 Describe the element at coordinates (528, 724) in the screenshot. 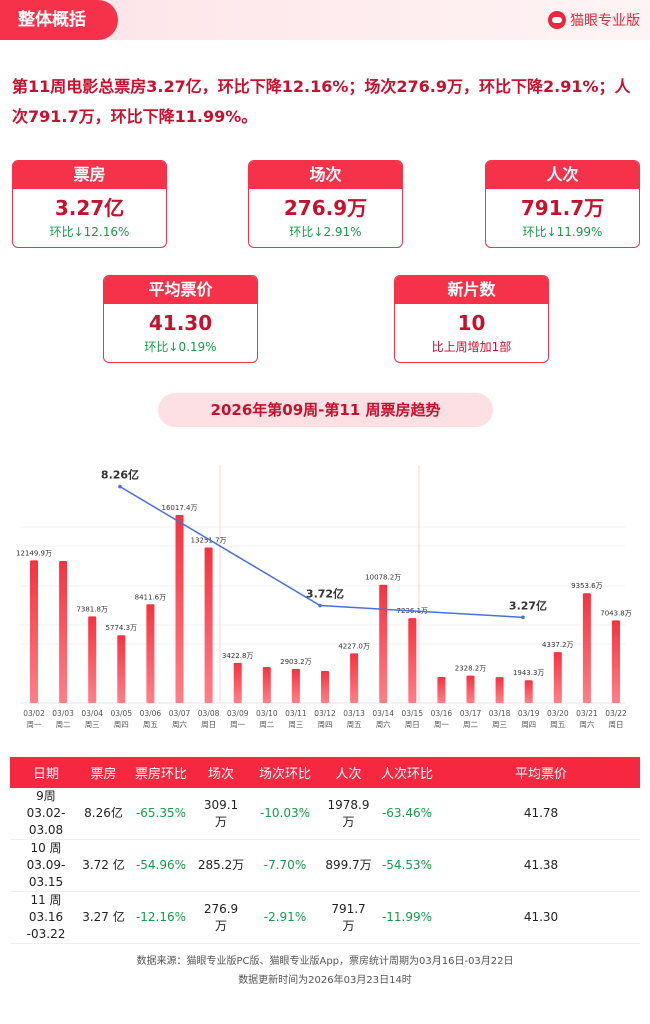

I see `x-tick-weekday: 周四` at that location.